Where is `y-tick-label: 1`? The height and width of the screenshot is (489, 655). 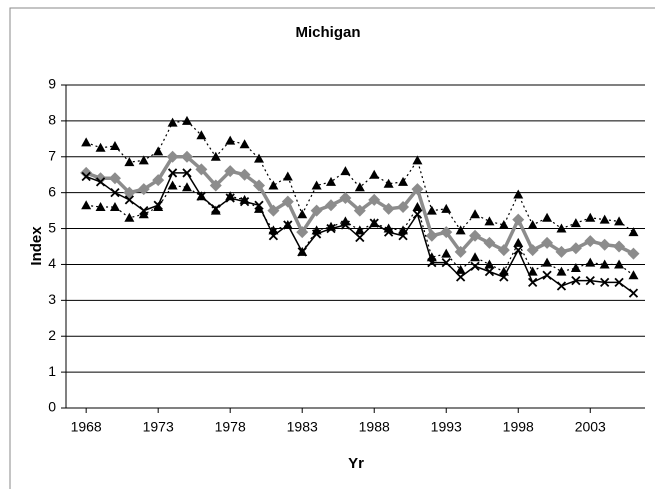
y-tick-label: 1 is located at coordinates (52, 371).